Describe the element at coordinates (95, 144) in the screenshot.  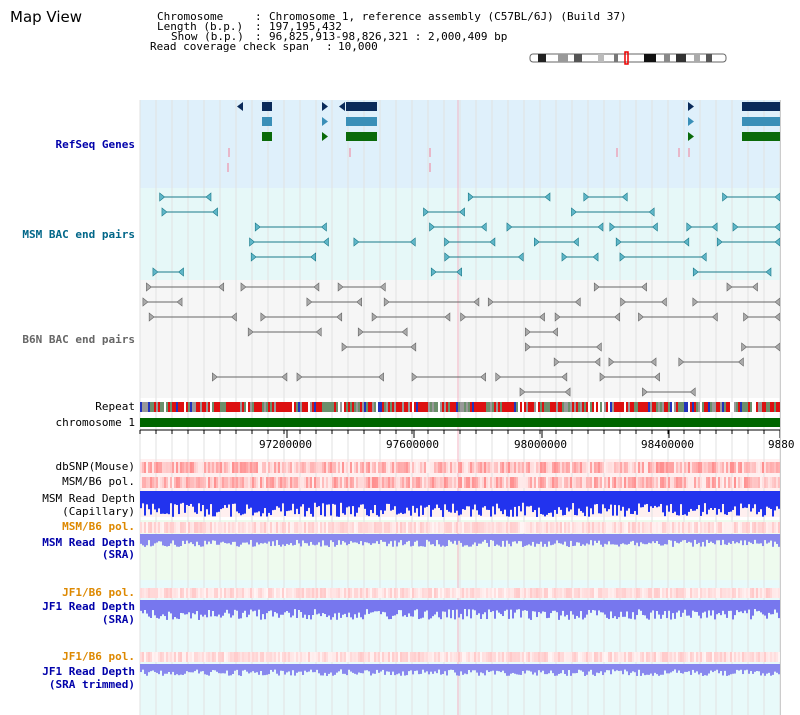
I see `track-label-refseq-genes: RefSeq Genes` at that location.